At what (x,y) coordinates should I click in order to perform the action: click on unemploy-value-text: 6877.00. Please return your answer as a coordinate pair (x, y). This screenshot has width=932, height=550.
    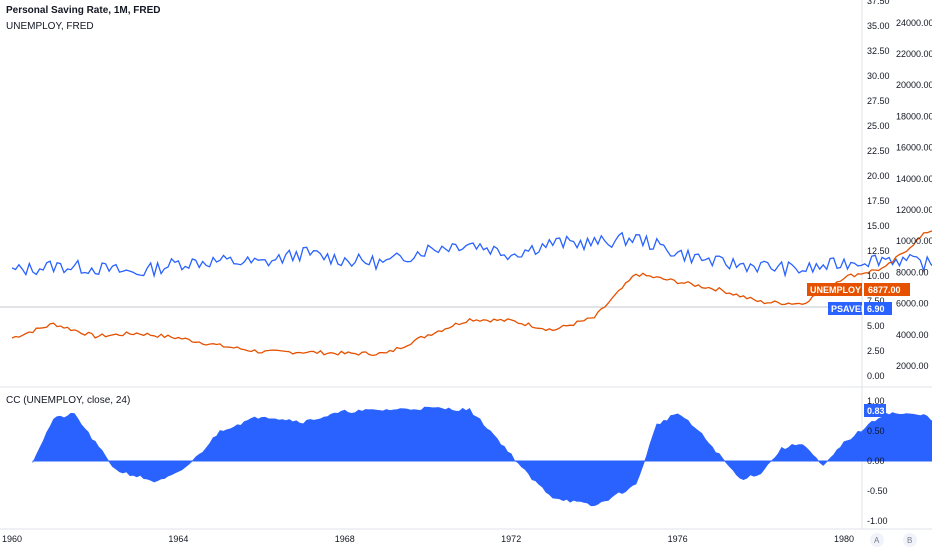
    Looking at the image, I should click on (884, 290).